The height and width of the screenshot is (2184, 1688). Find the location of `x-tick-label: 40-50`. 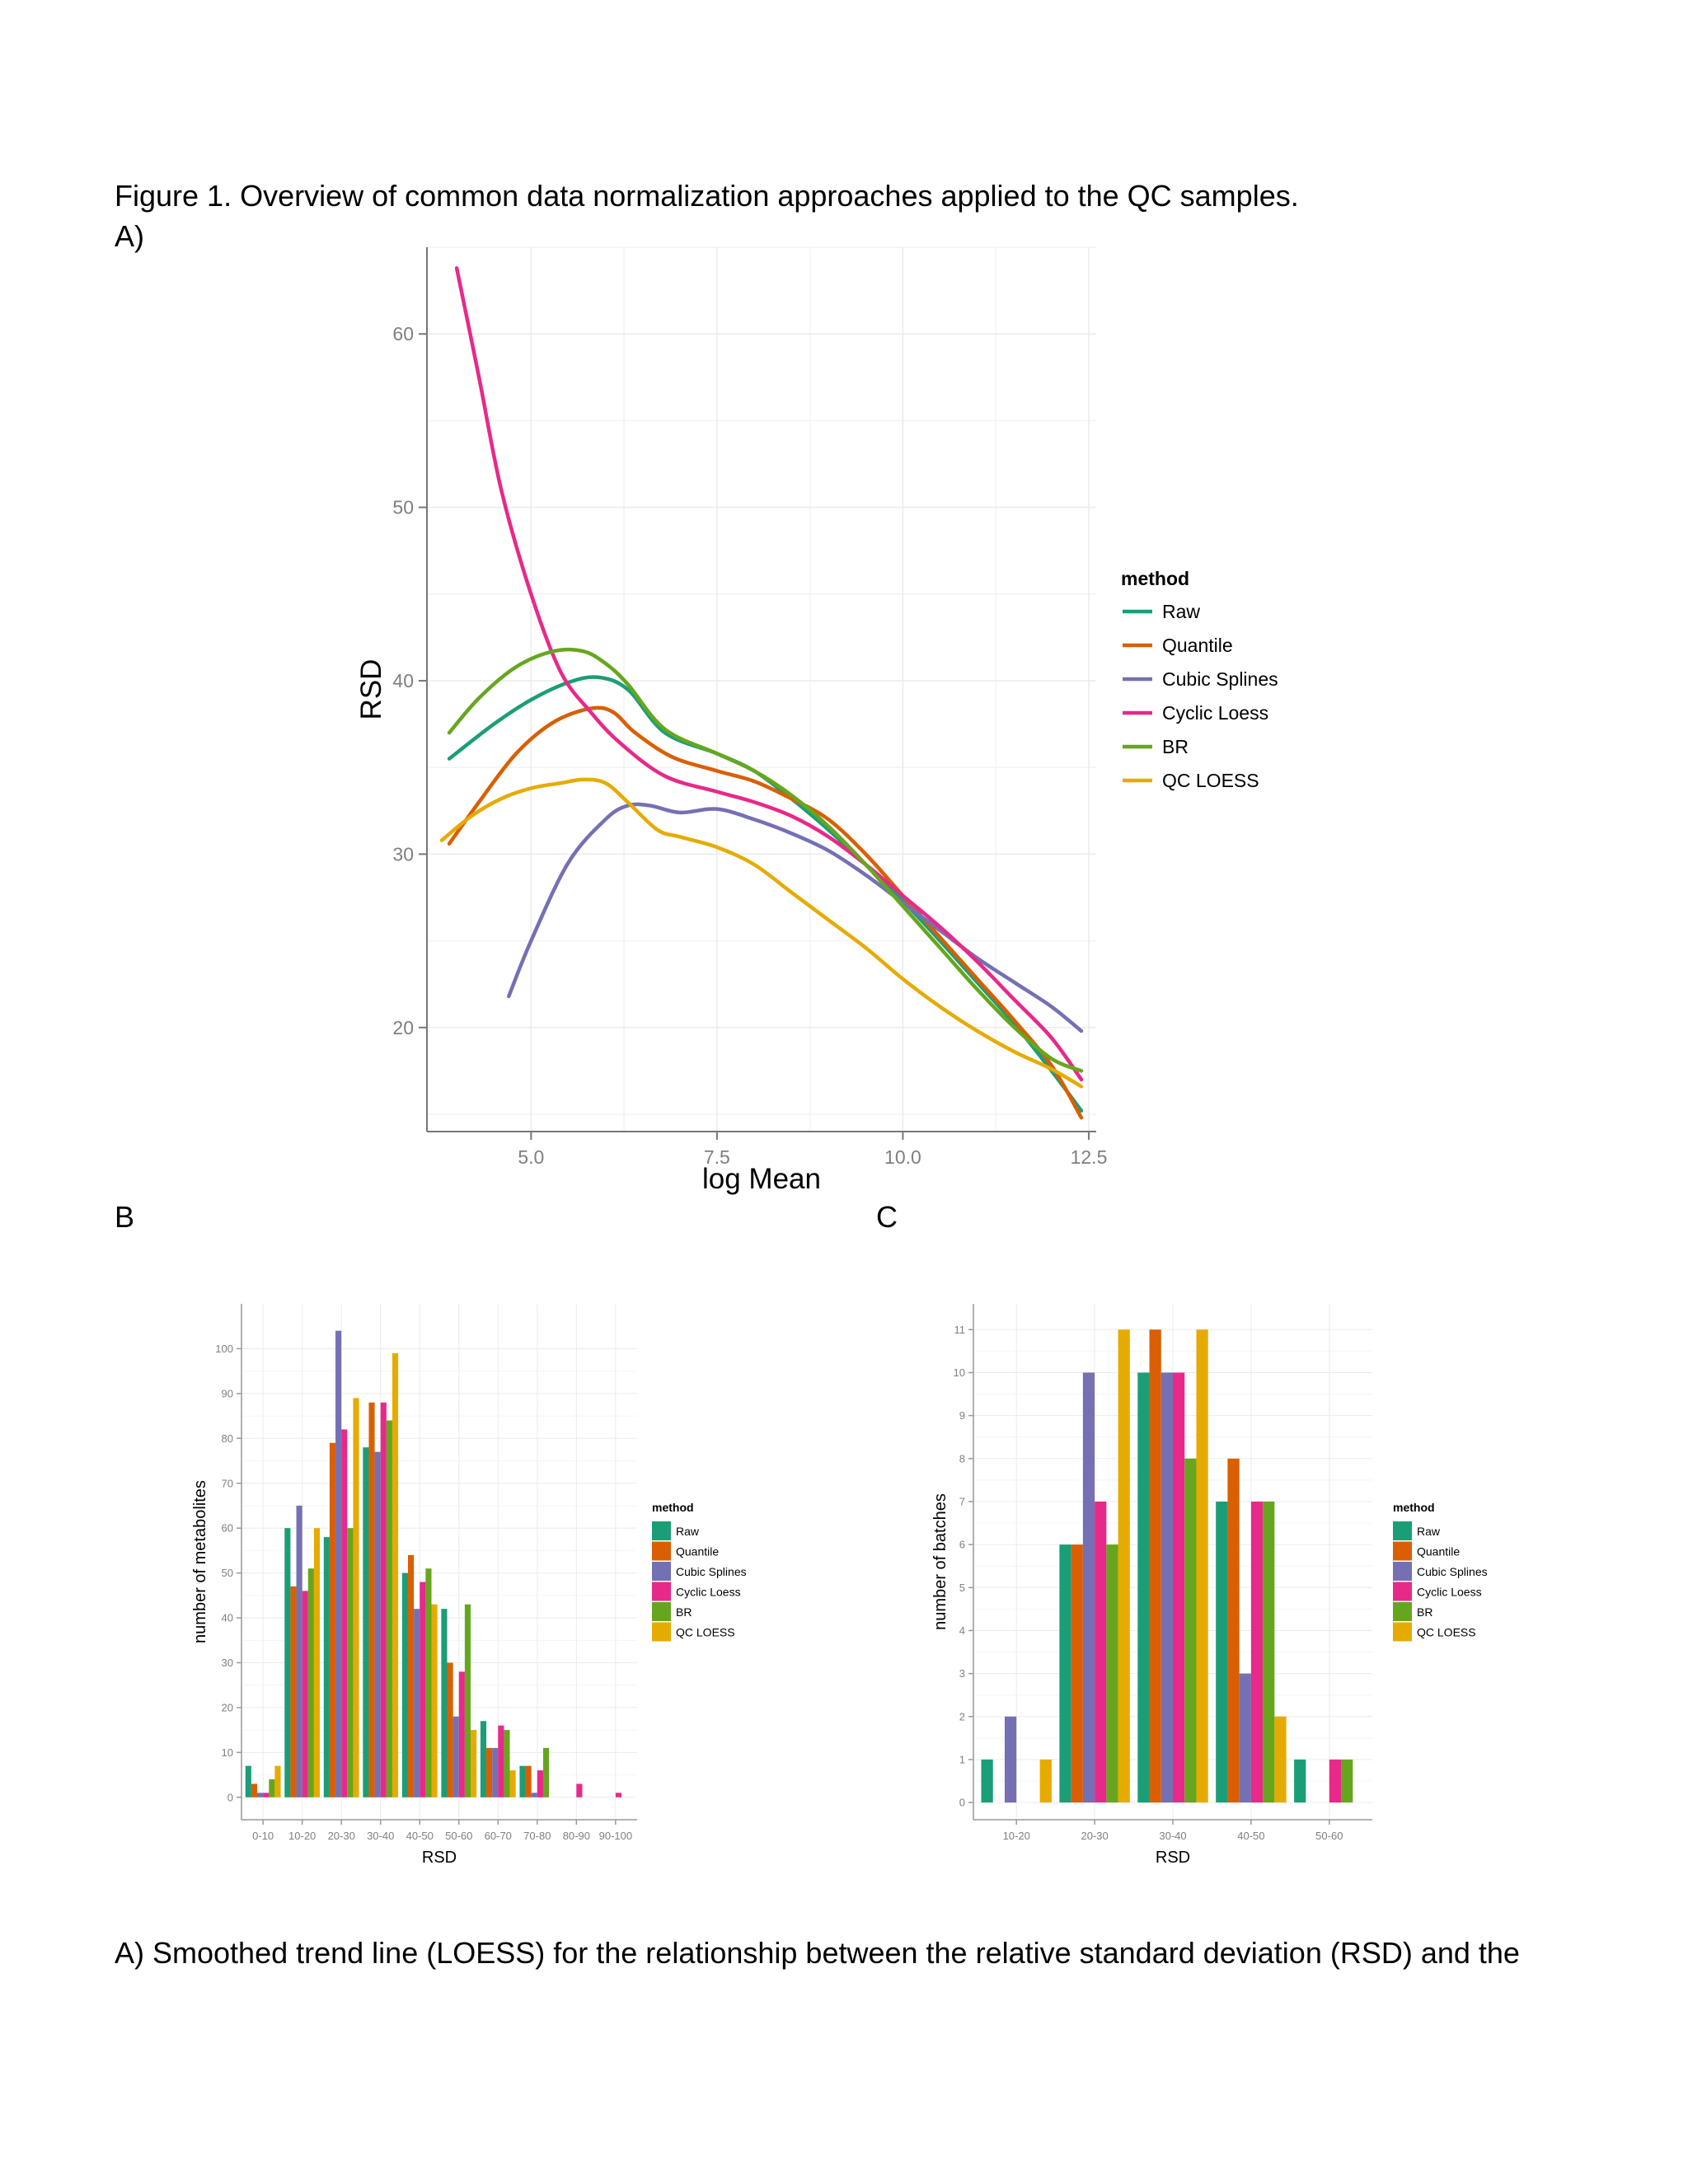

x-tick-label: 40-50 is located at coordinates (1250, 1836).